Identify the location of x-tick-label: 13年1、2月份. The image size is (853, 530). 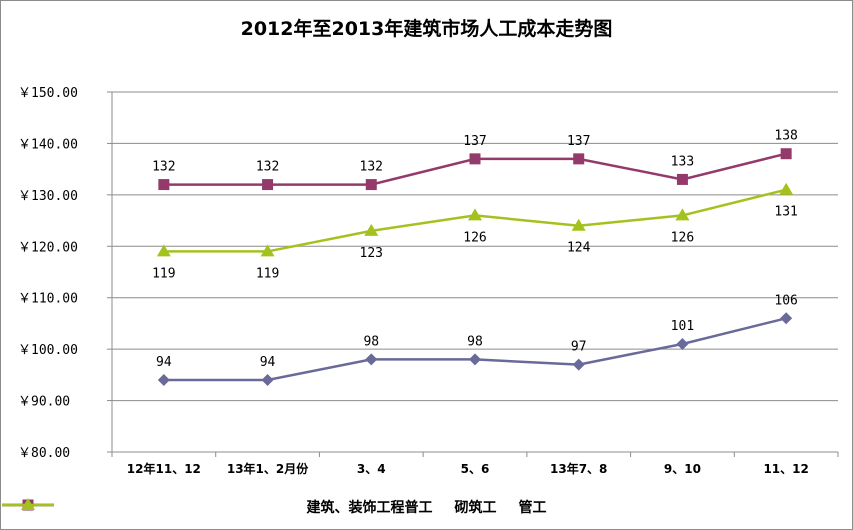
(268, 468).